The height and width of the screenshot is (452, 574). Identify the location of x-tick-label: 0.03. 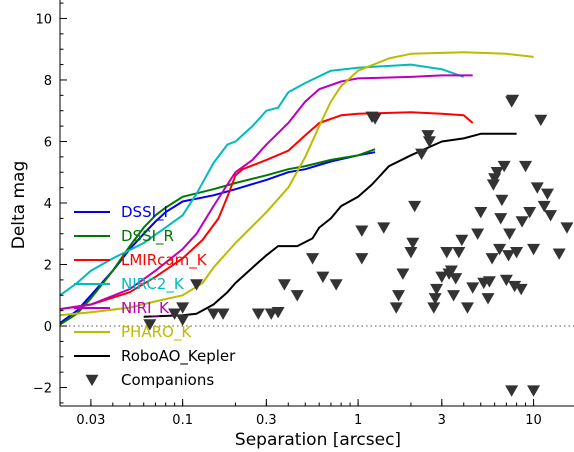
(90, 420).